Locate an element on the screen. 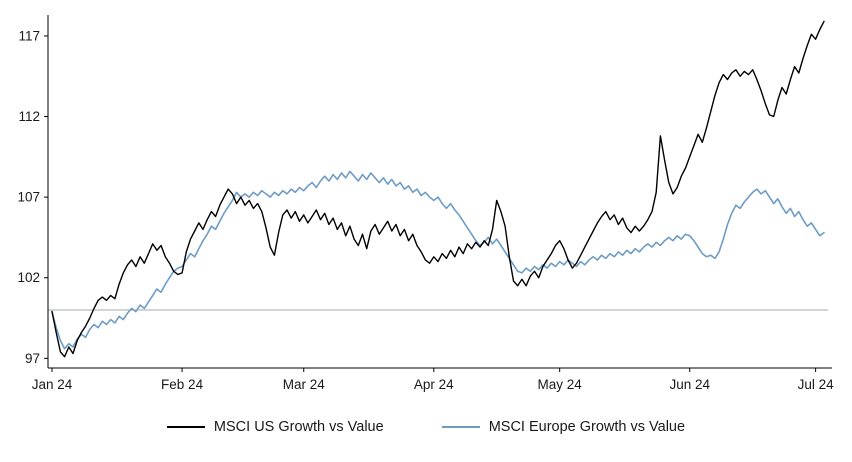 The width and height of the screenshot is (852, 462). y-tick-label: 117 is located at coordinates (29, 35).